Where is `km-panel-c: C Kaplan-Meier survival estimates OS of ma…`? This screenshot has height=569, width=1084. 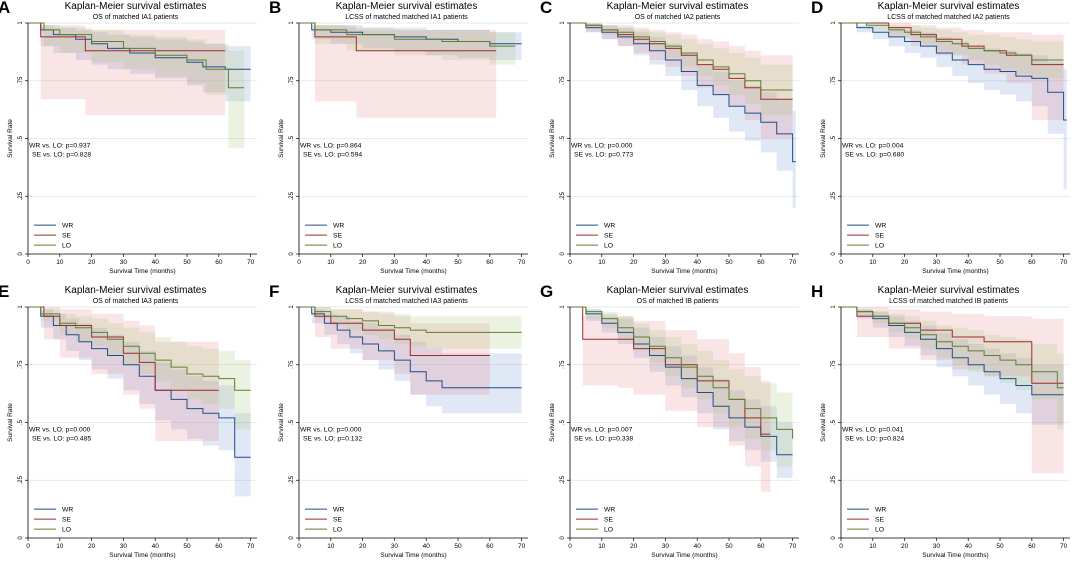 km-panel-c: C Kaplan-Meier survival estimates OS of ma… is located at coordinates (676, 142).